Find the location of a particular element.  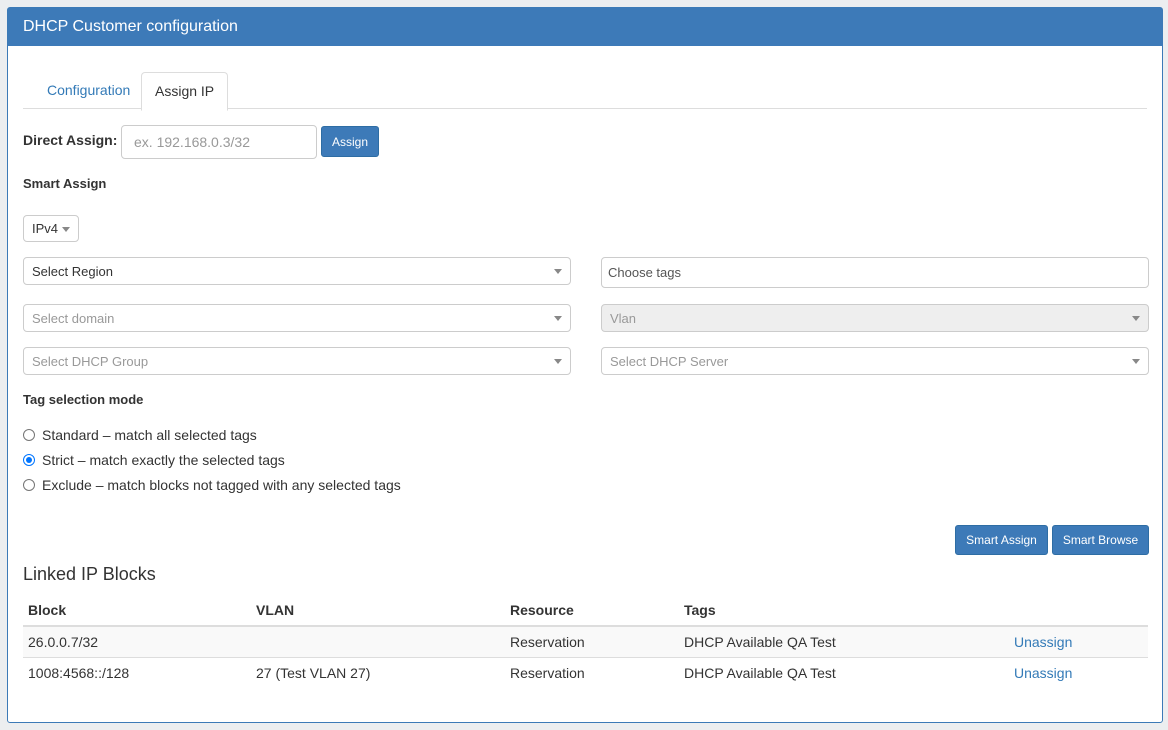

col-block: Block is located at coordinates (47, 610).